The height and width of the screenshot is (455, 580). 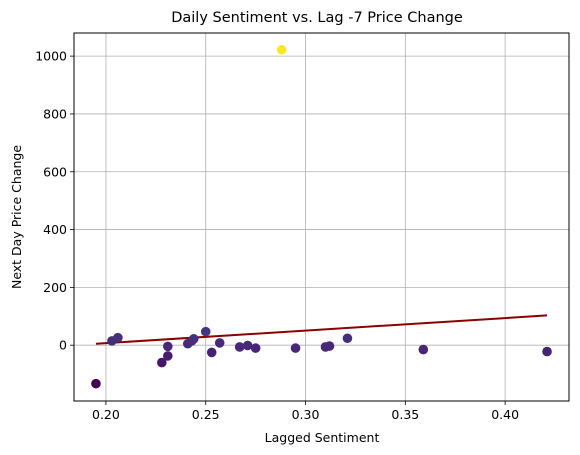 What do you see at coordinates (63, 345) in the screenshot?
I see `y-tick-label: 0` at bounding box center [63, 345].